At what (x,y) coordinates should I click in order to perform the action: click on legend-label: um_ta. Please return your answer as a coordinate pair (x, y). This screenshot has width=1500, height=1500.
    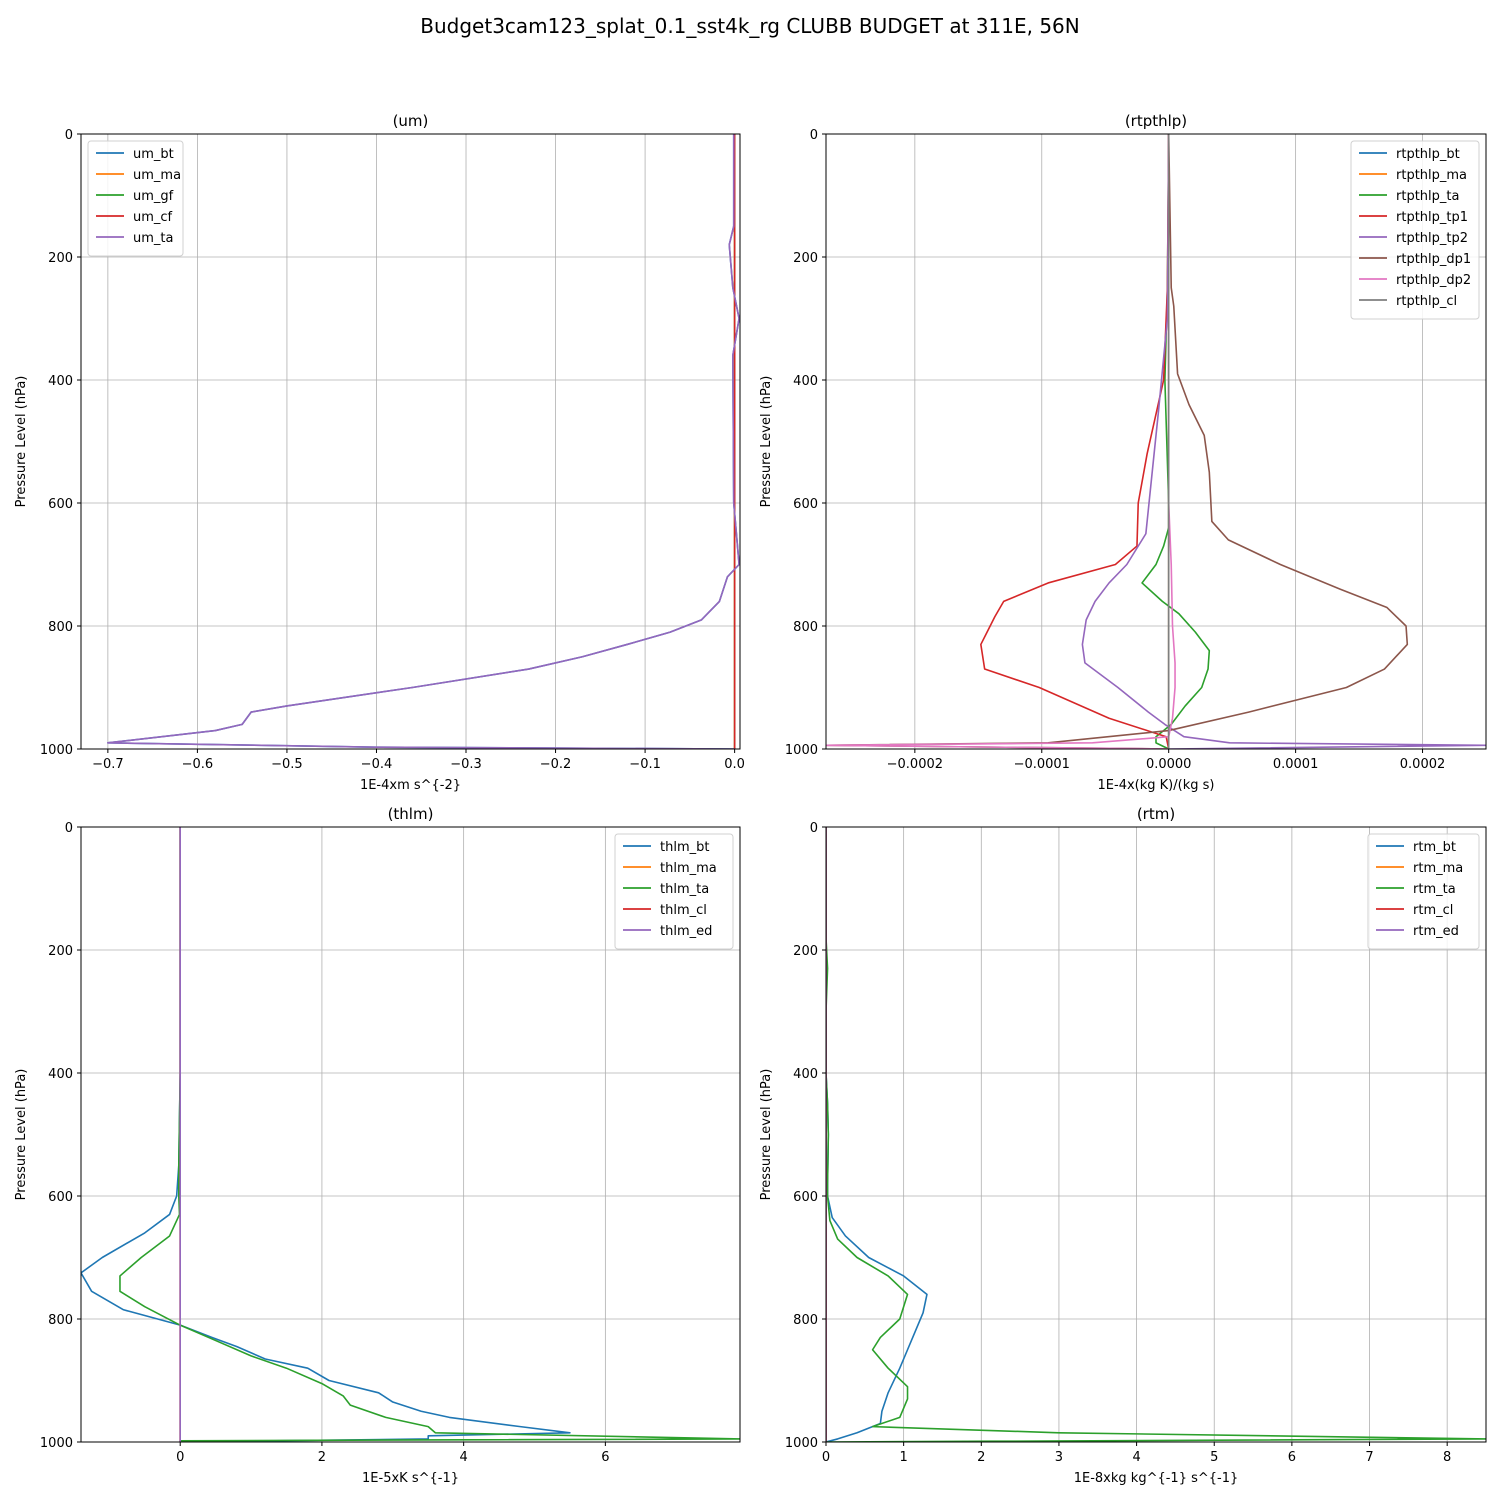
    Looking at the image, I should click on (153, 238).